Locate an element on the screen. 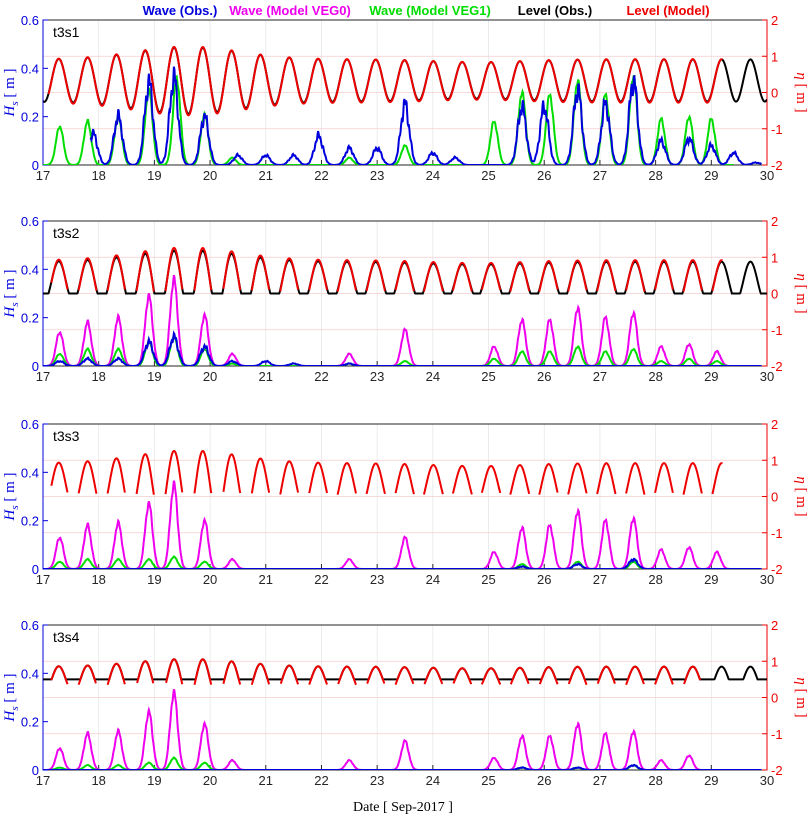 The width and height of the screenshot is (809, 817). y-left-label: Hs [ m ] is located at coordinates (11, 697).